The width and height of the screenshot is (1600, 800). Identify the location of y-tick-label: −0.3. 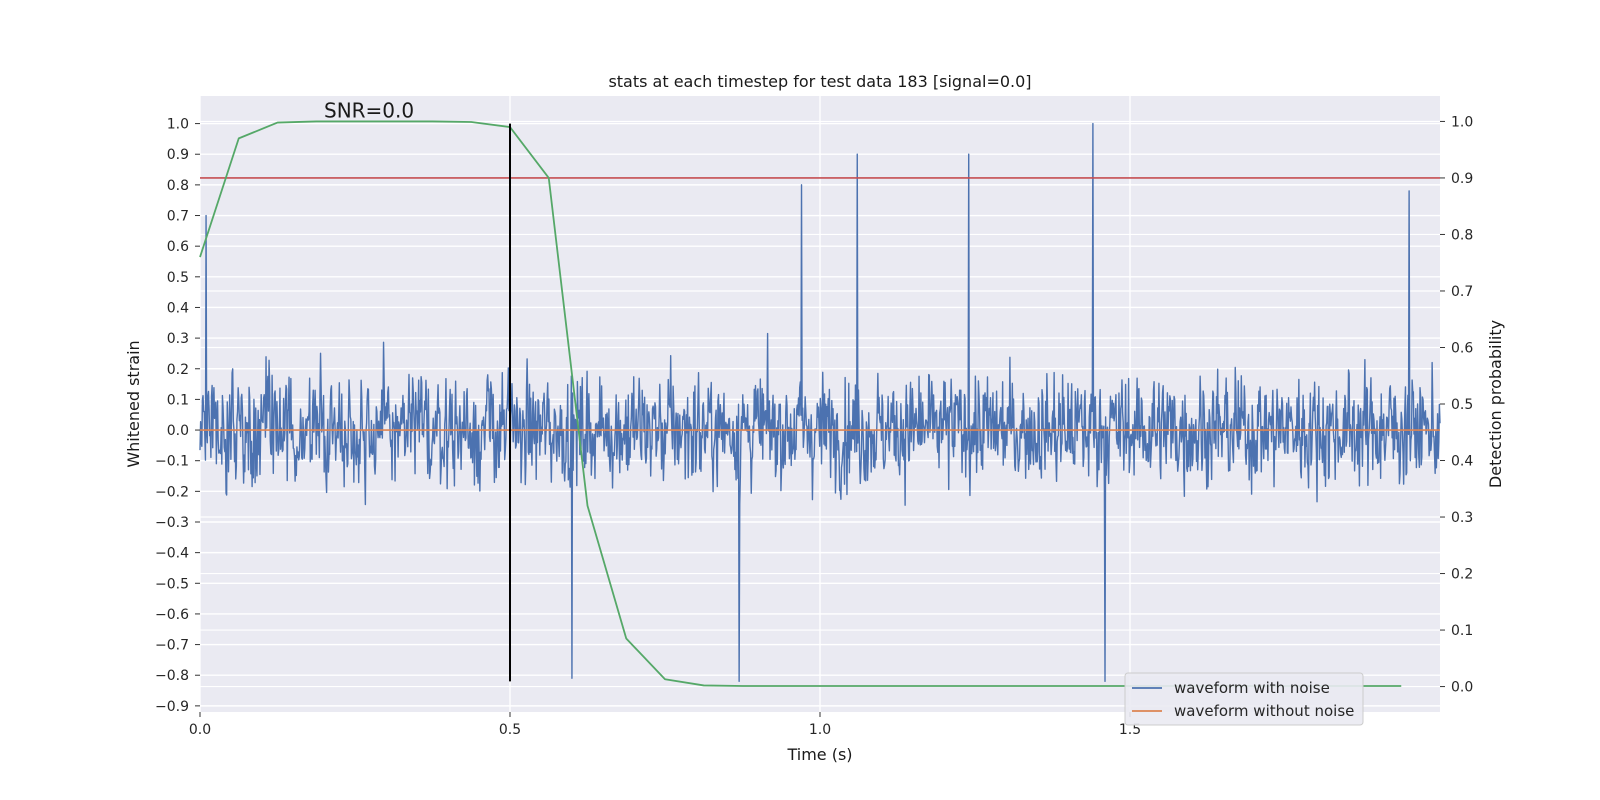
(172, 523).